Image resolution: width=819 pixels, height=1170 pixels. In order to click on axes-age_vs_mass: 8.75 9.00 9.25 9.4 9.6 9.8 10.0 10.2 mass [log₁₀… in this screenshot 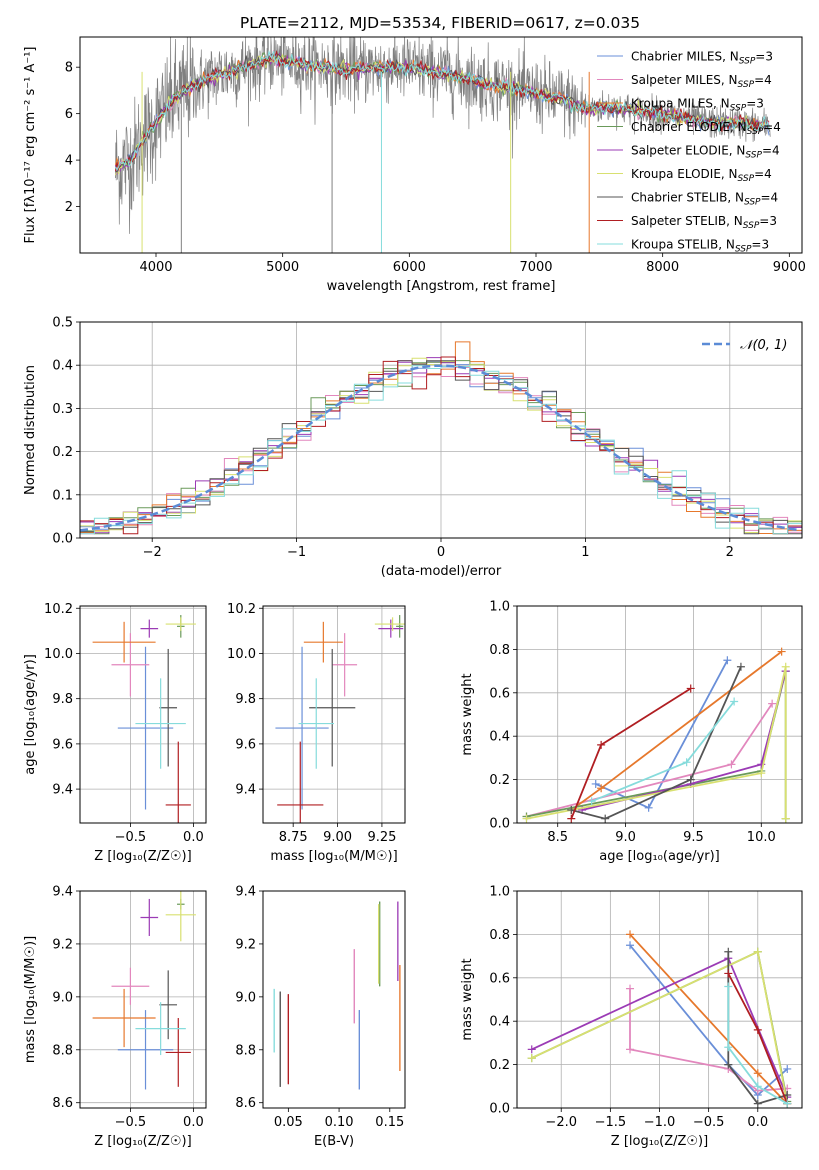, I will do `click(316, 733)`.